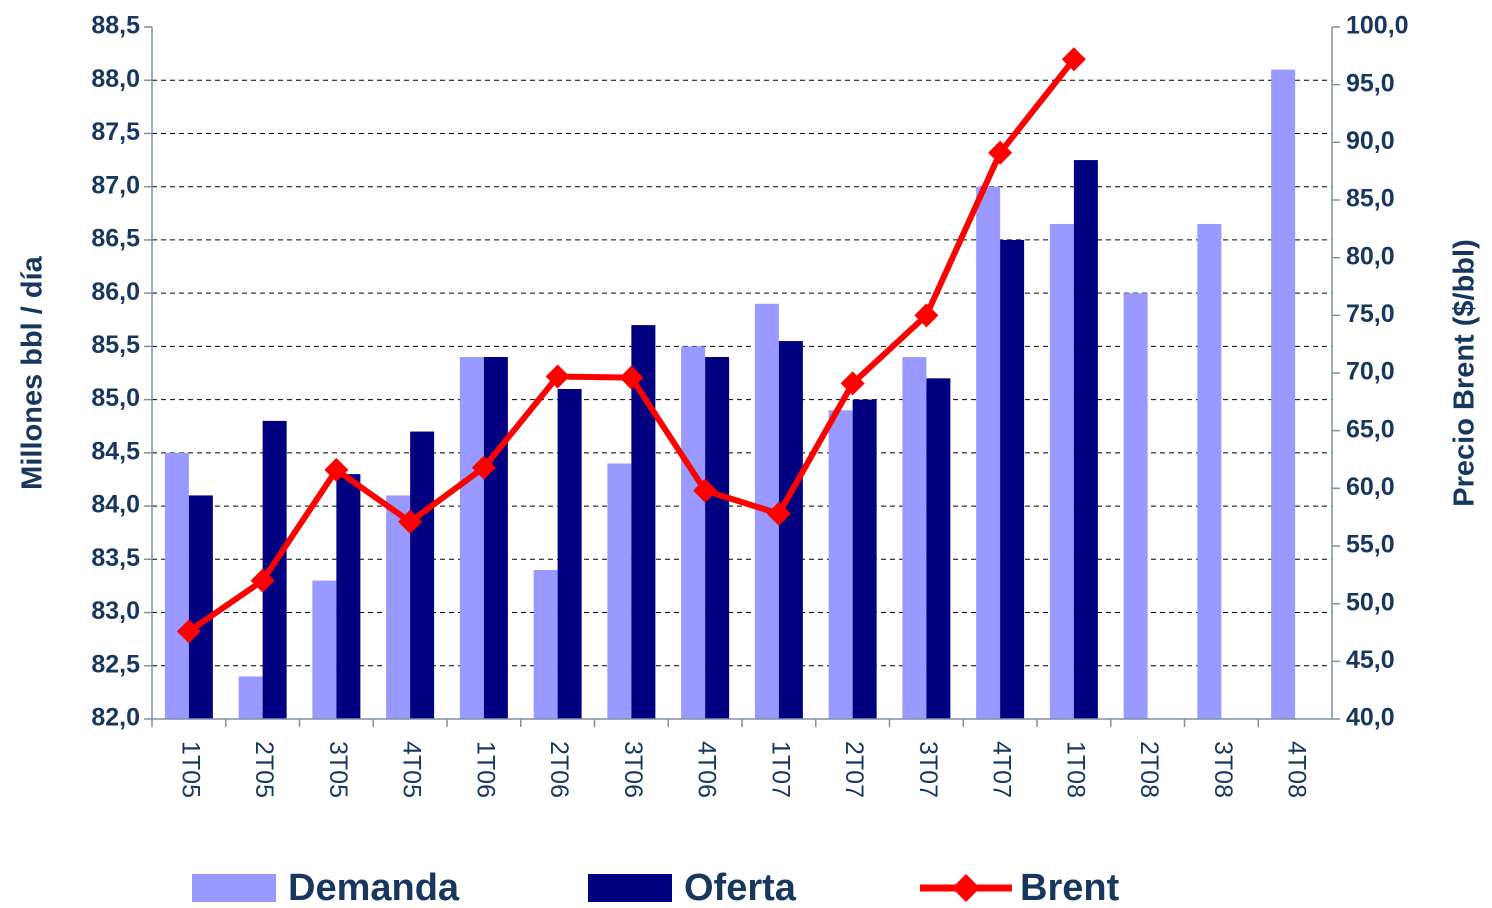 Image resolution: width=1492 pixels, height=908 pixels. What do you see at coordinates (633, 769) in the screenshot?
I see `x-tick-label: 3T06` at bounding box center [633, 769].